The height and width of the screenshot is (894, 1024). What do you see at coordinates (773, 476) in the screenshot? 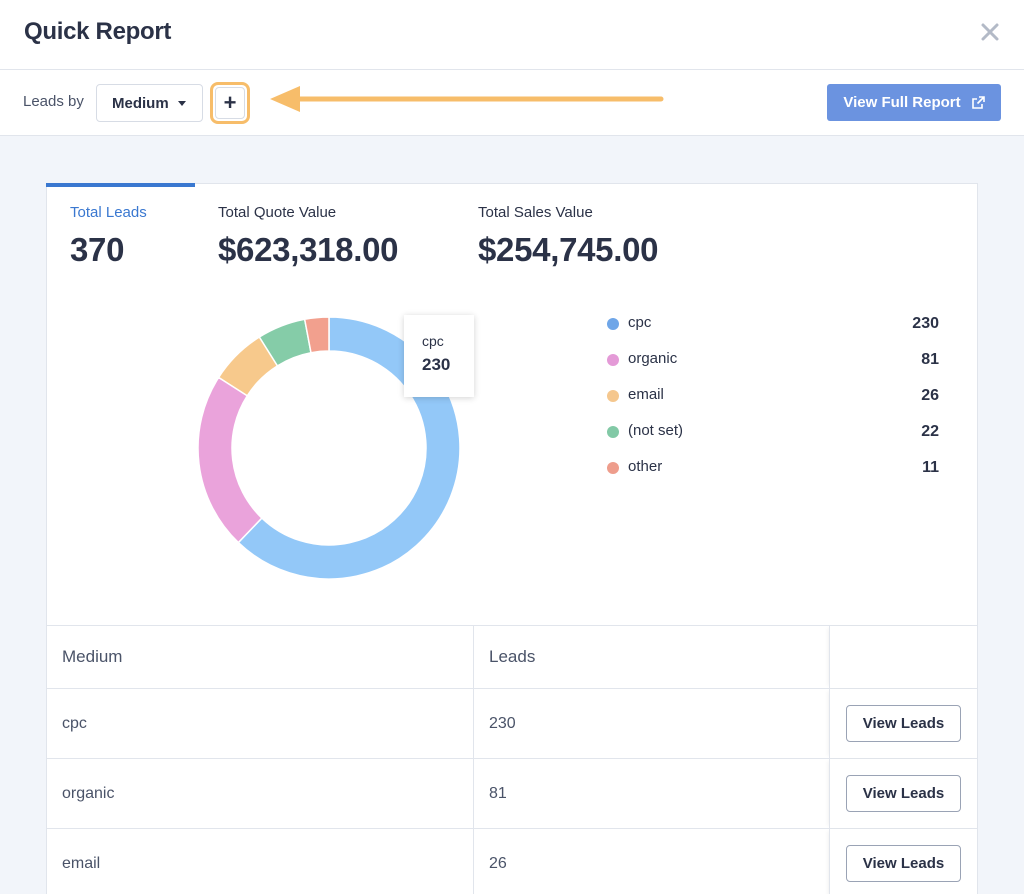
I see `legend-item: other 11` at bounding box center [773, 476].